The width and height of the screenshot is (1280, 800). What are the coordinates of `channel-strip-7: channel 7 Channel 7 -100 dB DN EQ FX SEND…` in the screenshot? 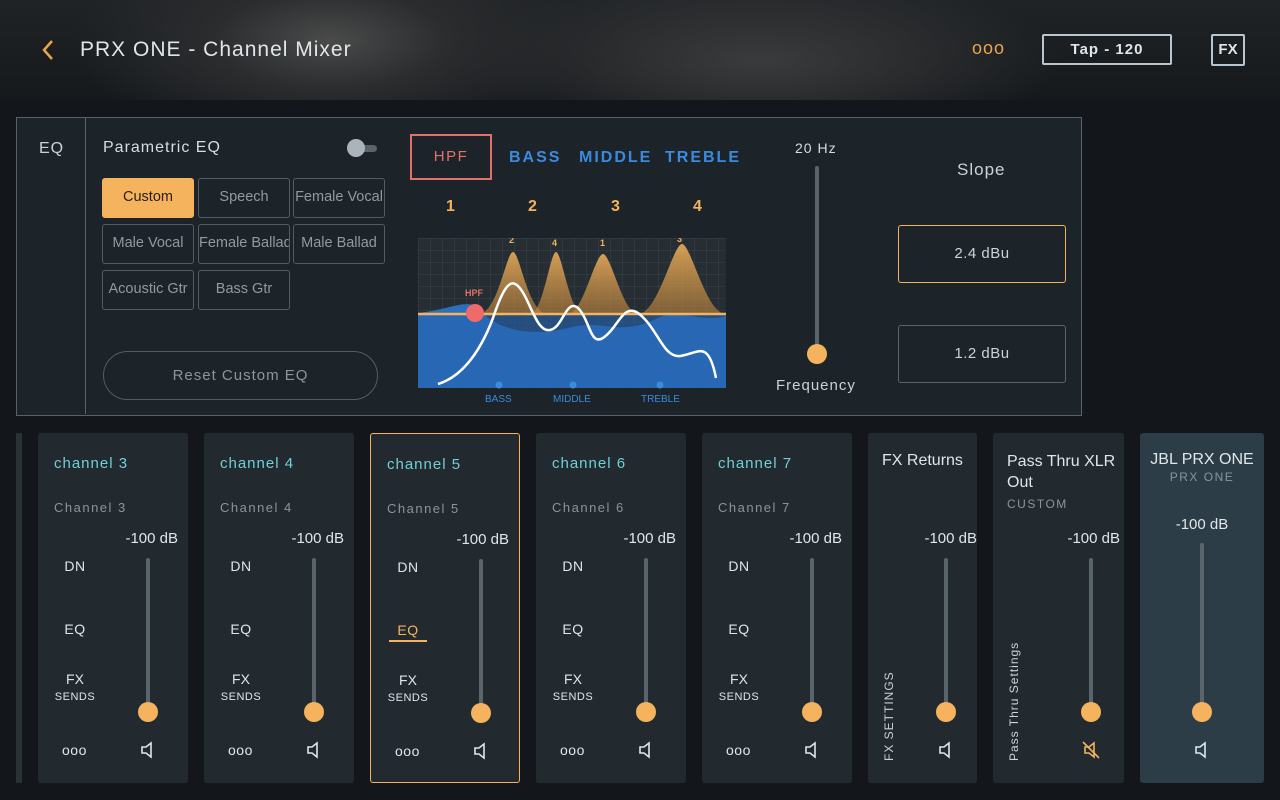 It's located at (777, 608).